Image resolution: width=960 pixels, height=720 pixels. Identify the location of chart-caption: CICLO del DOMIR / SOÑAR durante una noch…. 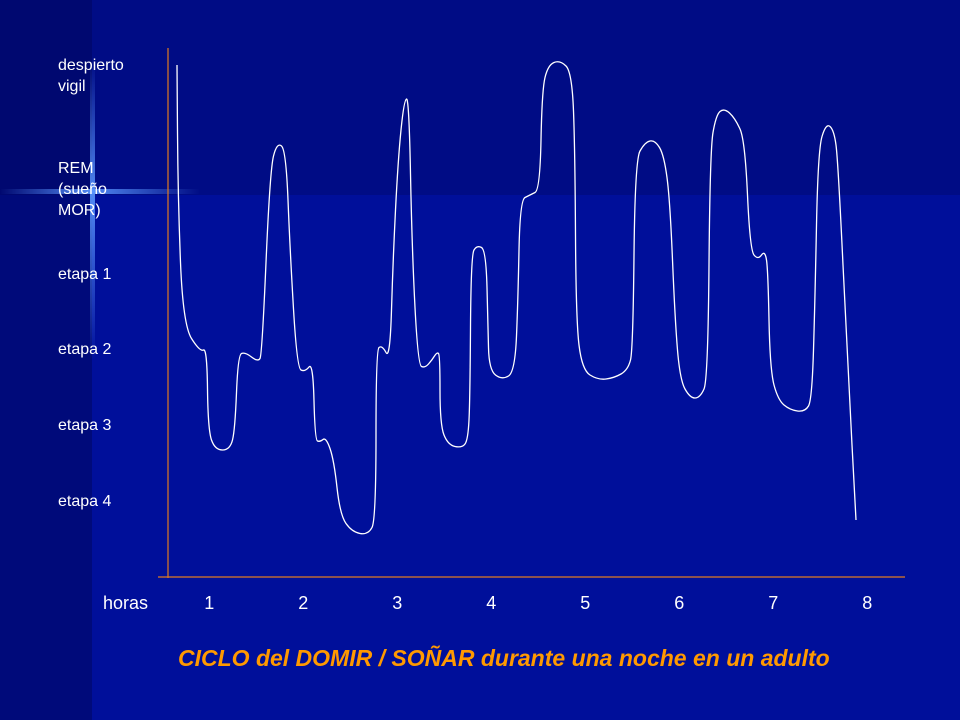
(504, 658).